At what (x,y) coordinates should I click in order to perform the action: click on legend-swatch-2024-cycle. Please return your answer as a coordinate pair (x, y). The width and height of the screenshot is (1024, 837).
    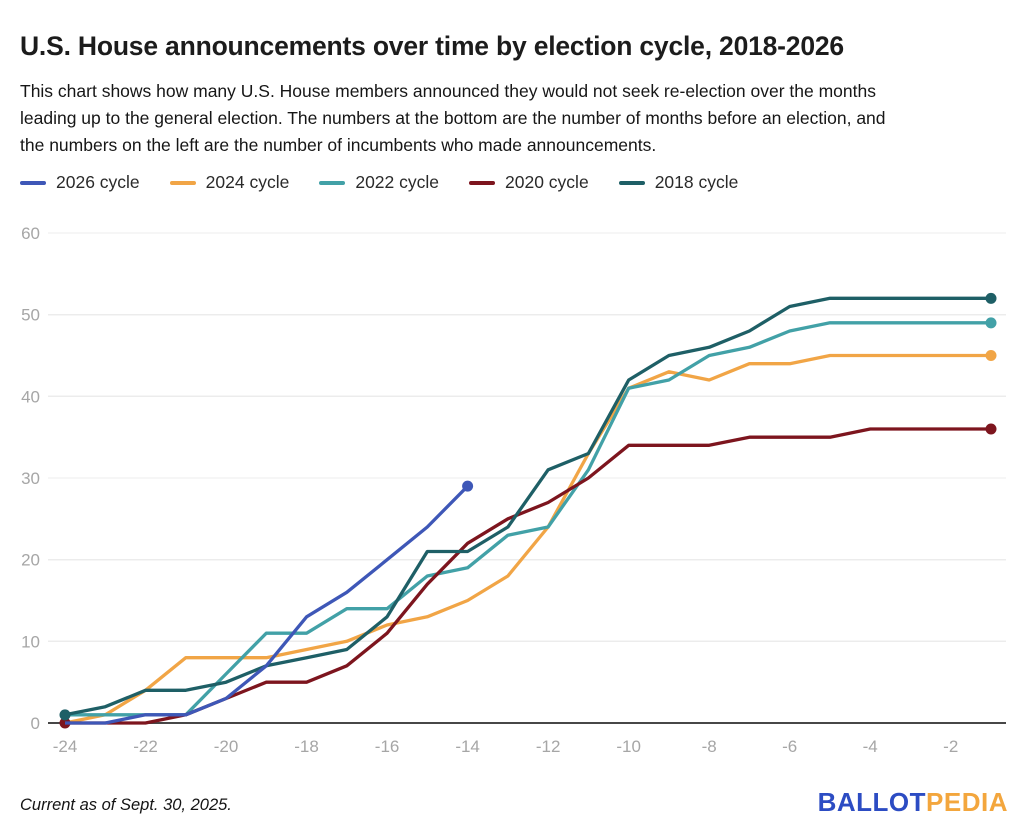
    Looking at the image, I should click on (182, 182).